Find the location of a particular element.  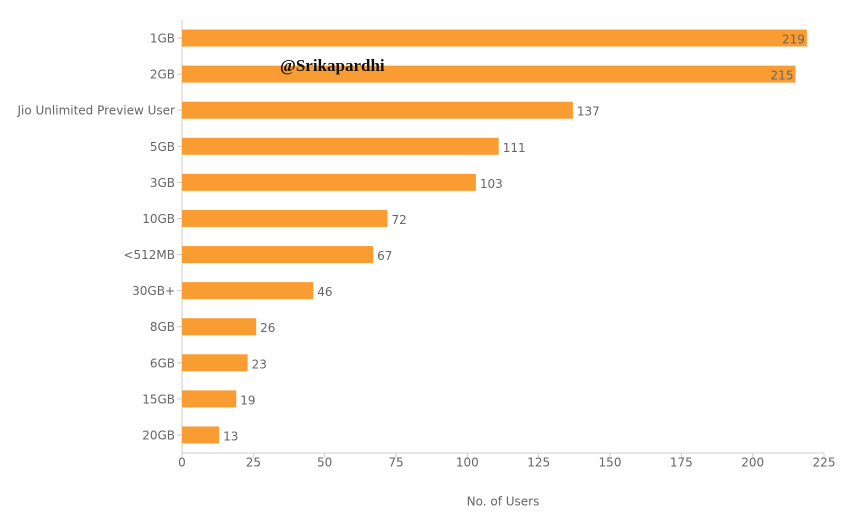

y-tick-label: Jio Unlimited Preview User is located at coordinates (95, 111).